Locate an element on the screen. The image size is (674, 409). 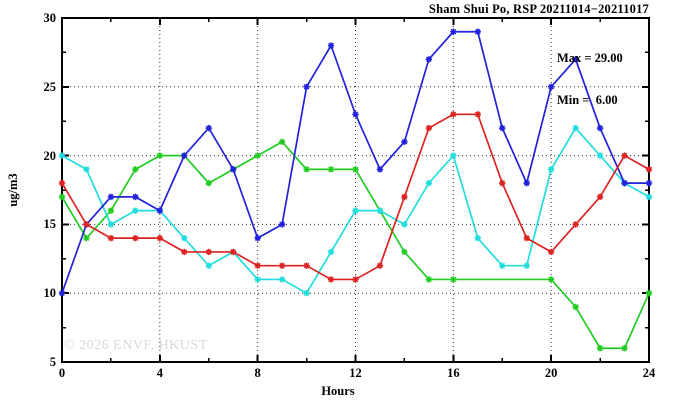
y-tick-label: 30 is located at coordinates (50, 18).